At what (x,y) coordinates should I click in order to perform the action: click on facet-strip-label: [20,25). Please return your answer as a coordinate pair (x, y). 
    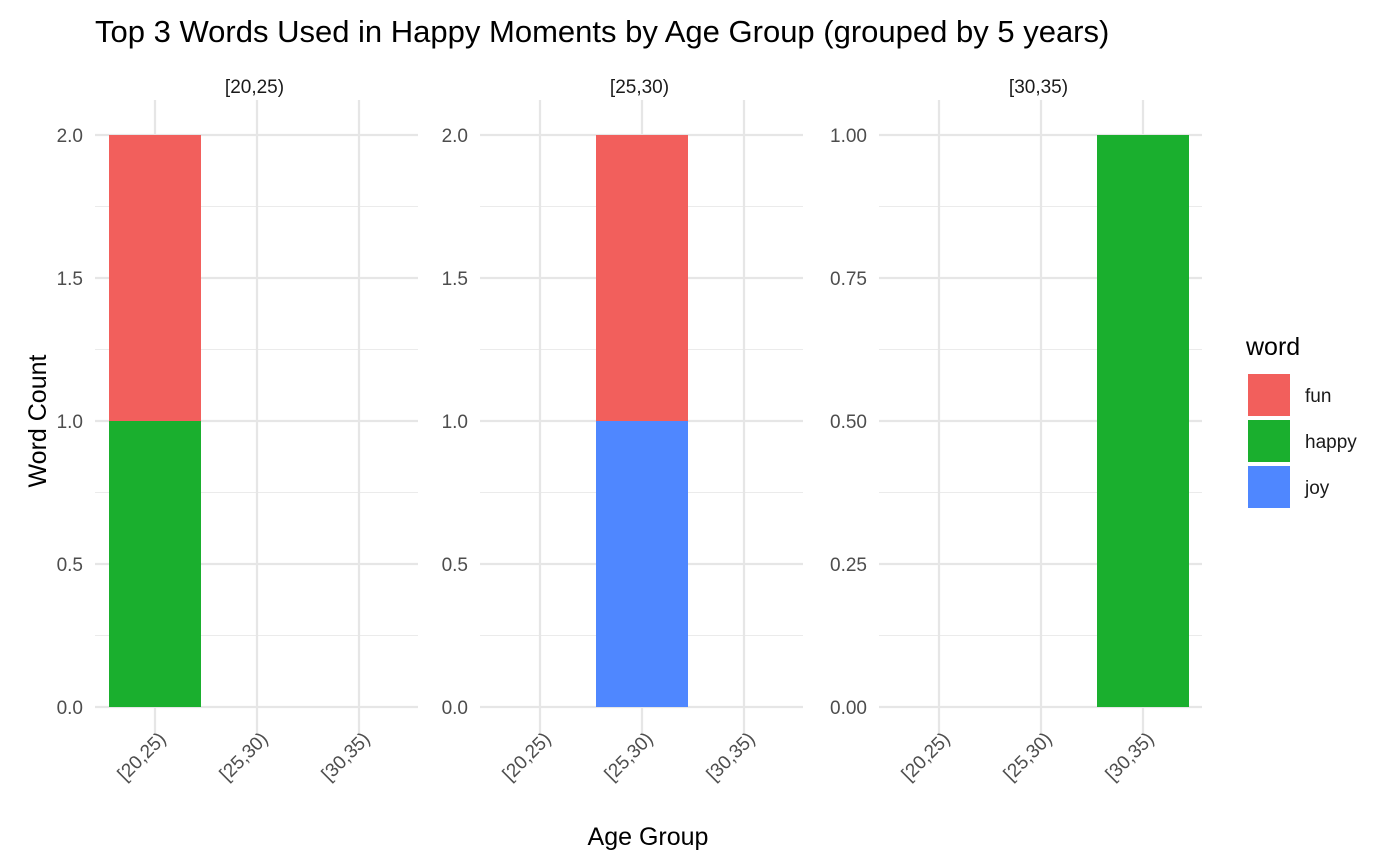
    Looking at the image, I should click on (254, 87).